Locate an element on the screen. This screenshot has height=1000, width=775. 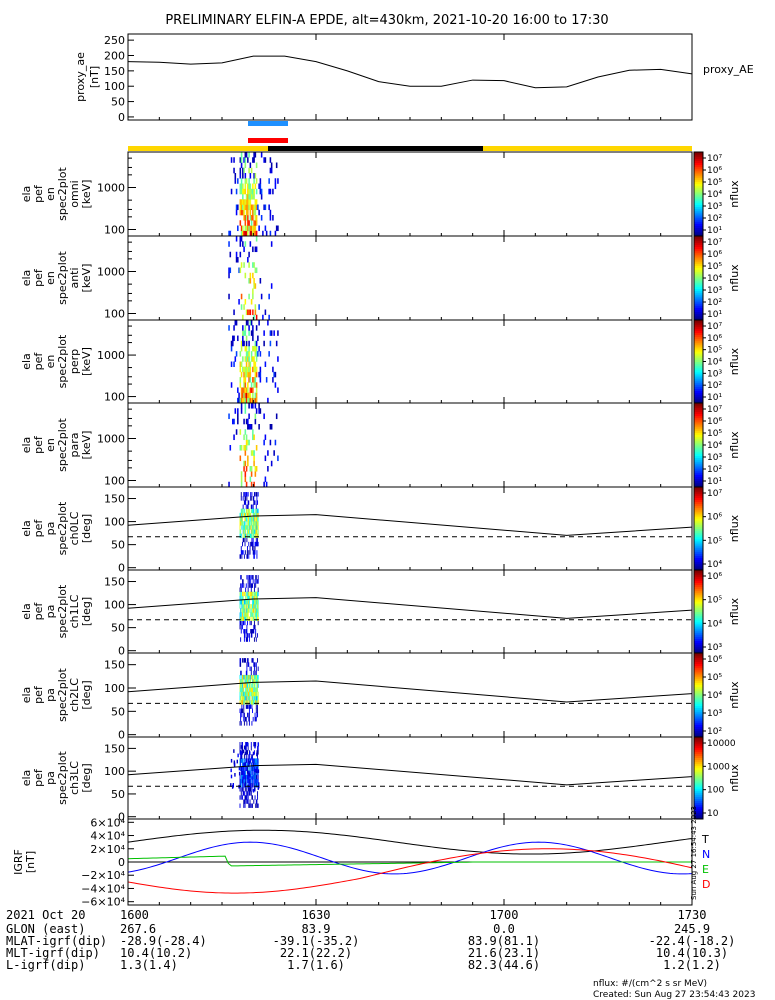
ylabel-4-5: [keV] is located at coordinates (86, 445).